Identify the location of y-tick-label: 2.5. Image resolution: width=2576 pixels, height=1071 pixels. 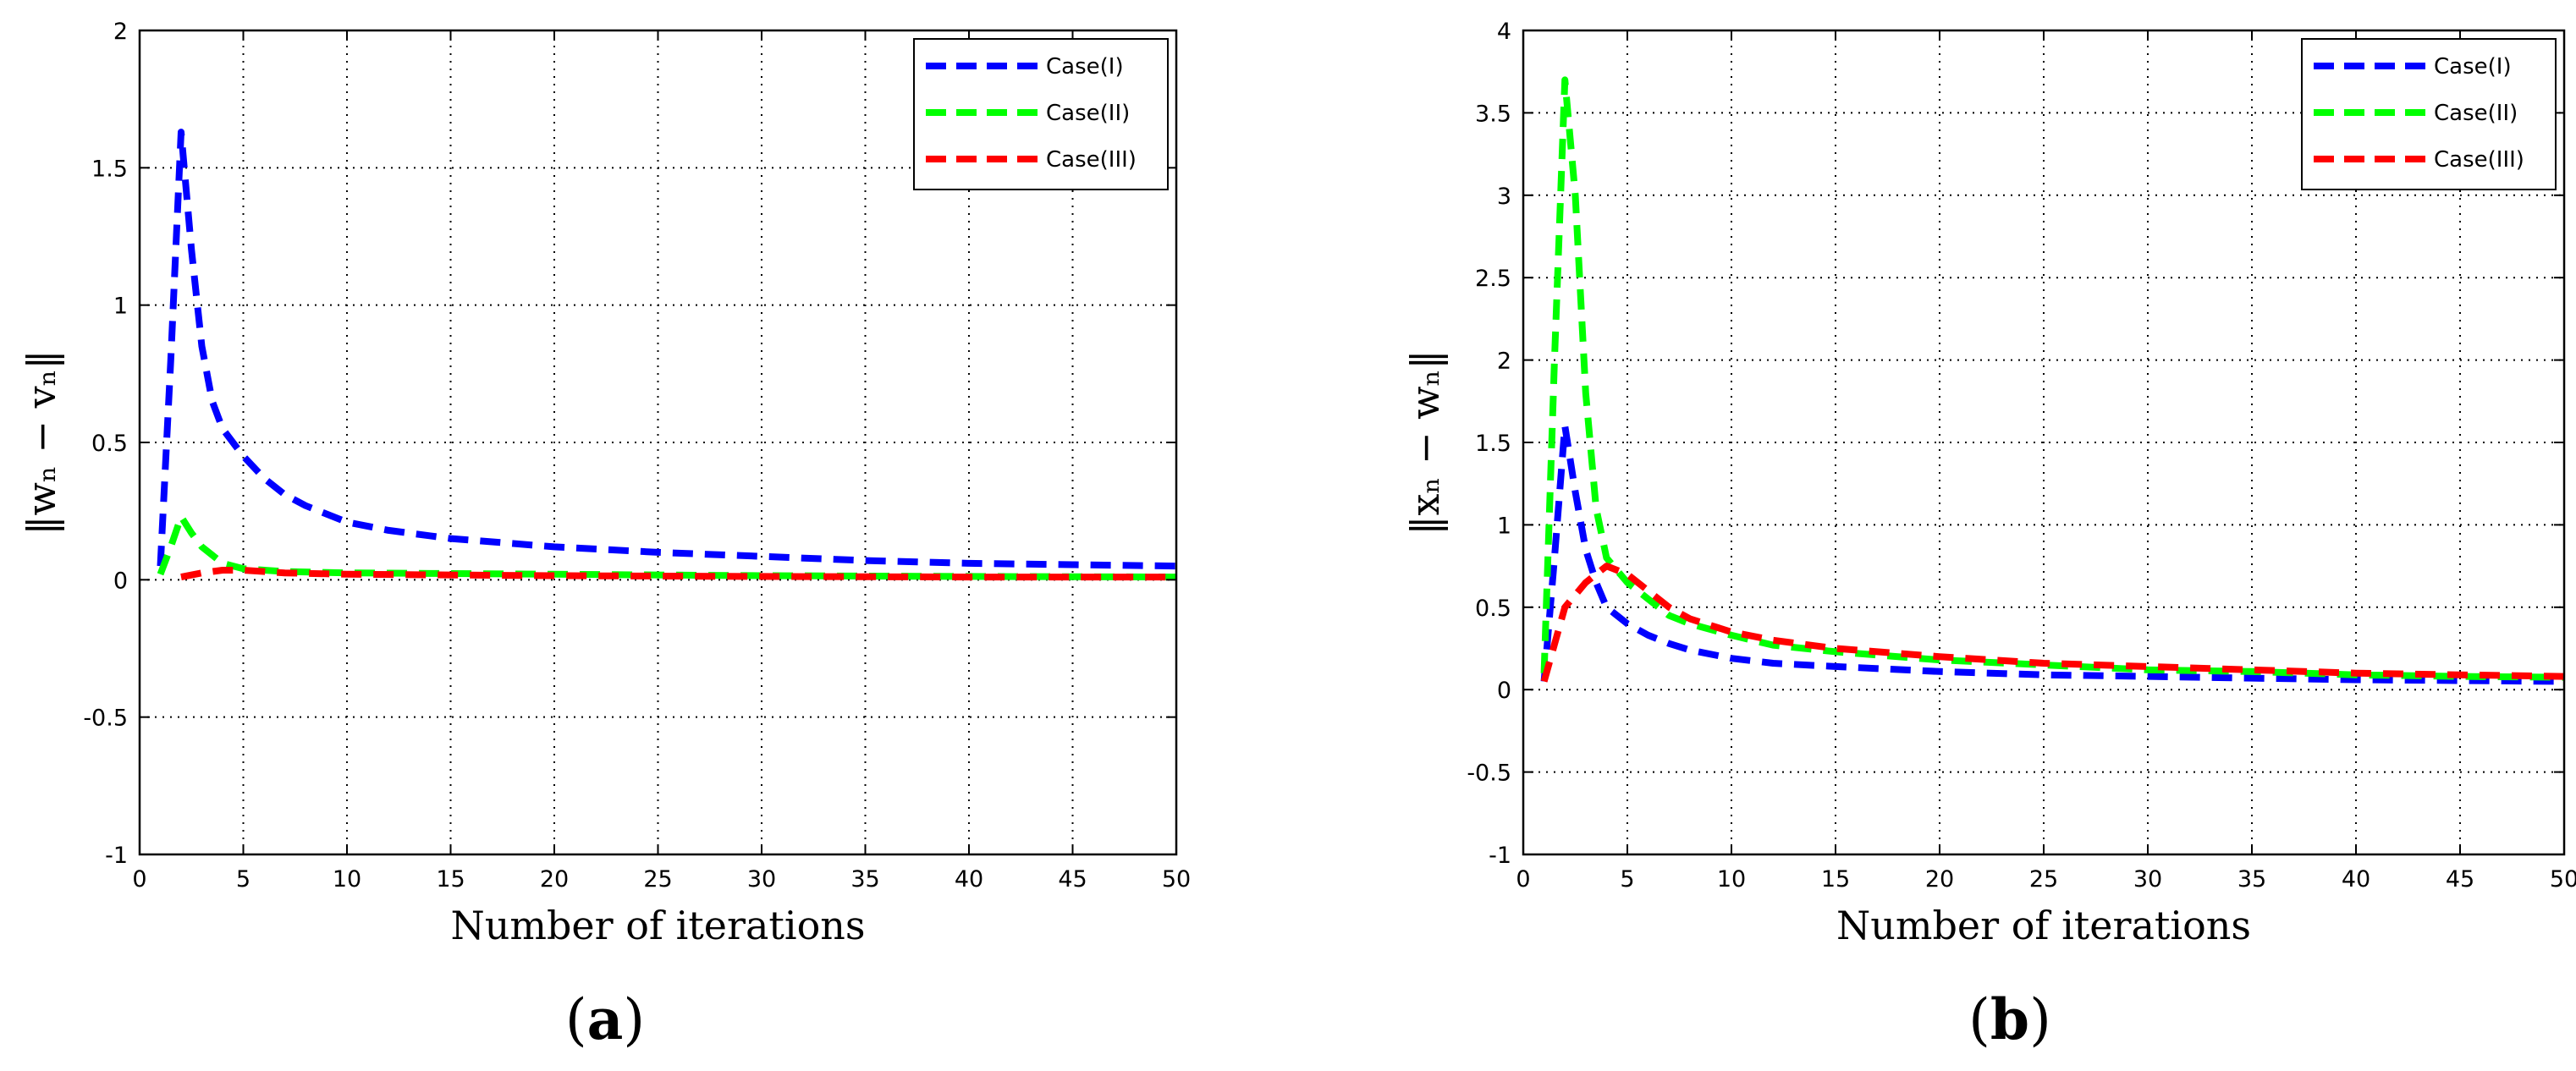
(1493, 279).